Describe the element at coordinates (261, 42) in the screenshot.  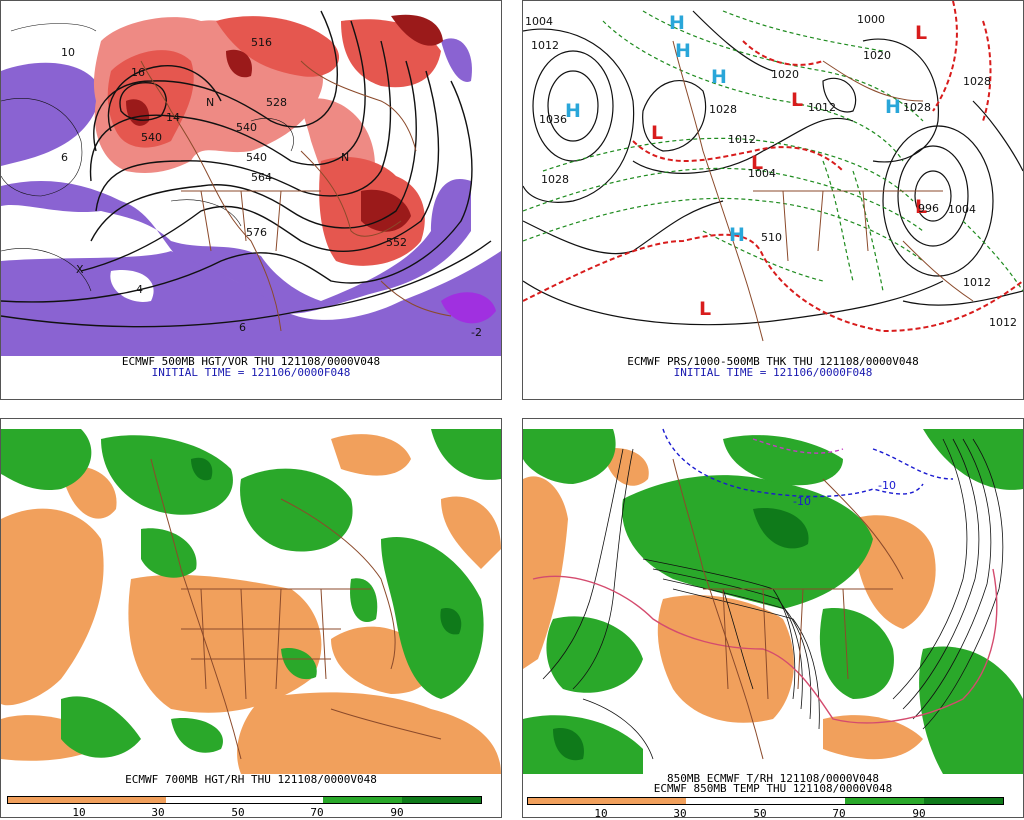
I see `svg-text: 516` at that location.